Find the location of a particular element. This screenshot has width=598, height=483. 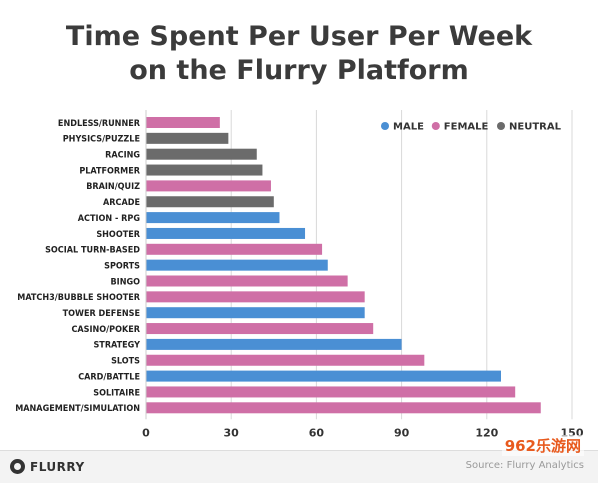

category-label-tower-defense: TOWER DEFENSE is located at coordinates (101, 314).